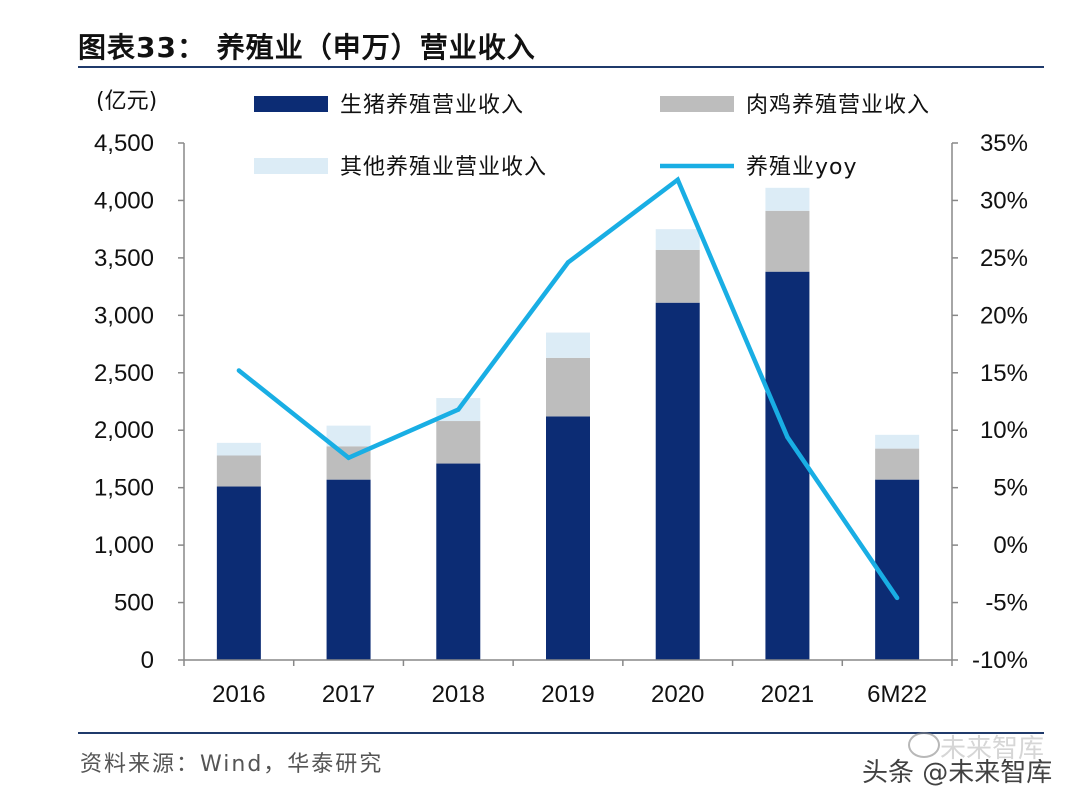 The width and height of the screenshot is (1080, 806). I want to click on left-tick-label: 2,000, so click(124, 430).